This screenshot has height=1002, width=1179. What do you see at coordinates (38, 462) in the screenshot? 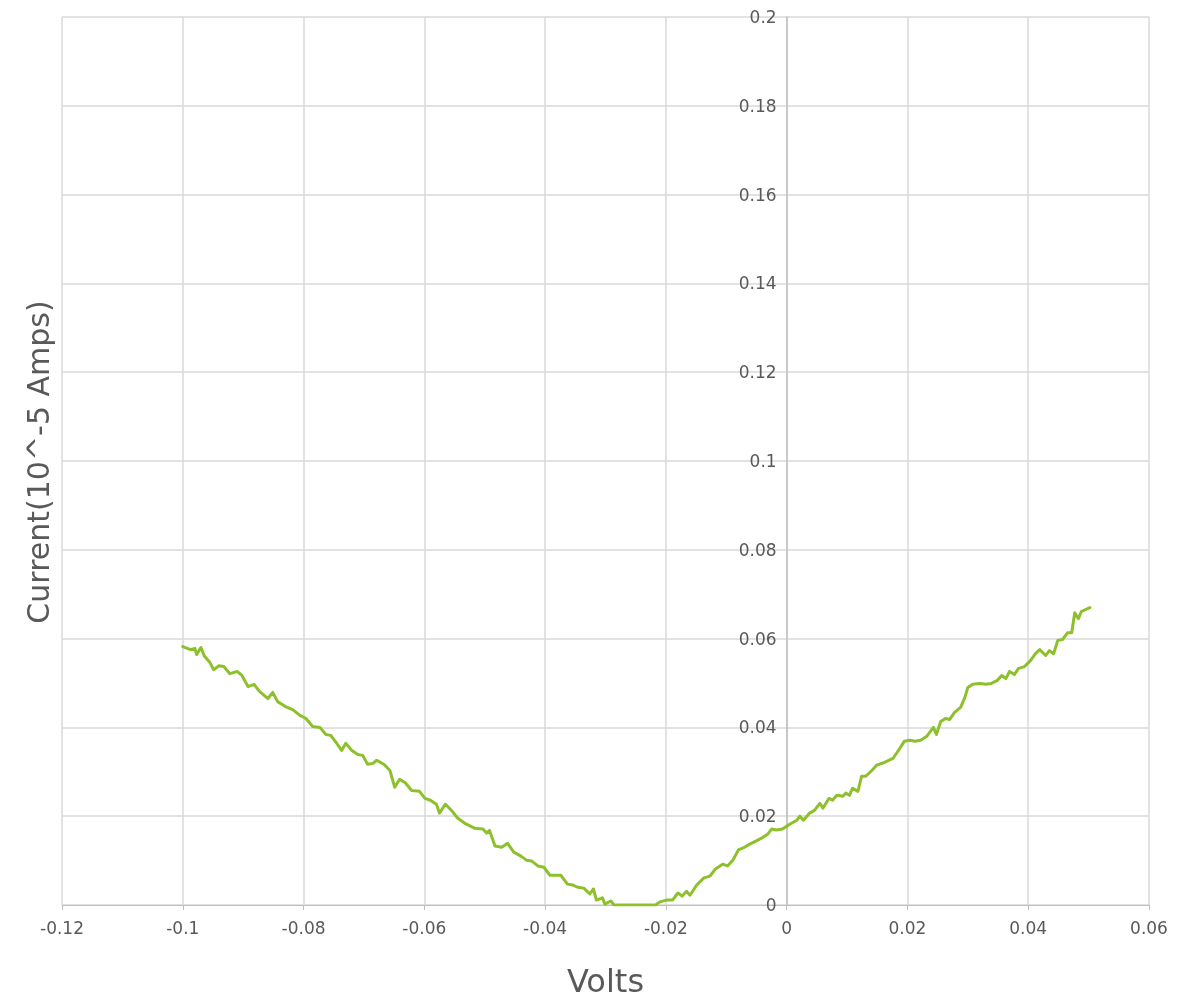
I see `y-axis-title: Current(10^-5 Amps)` at bounding box center [38, 462].